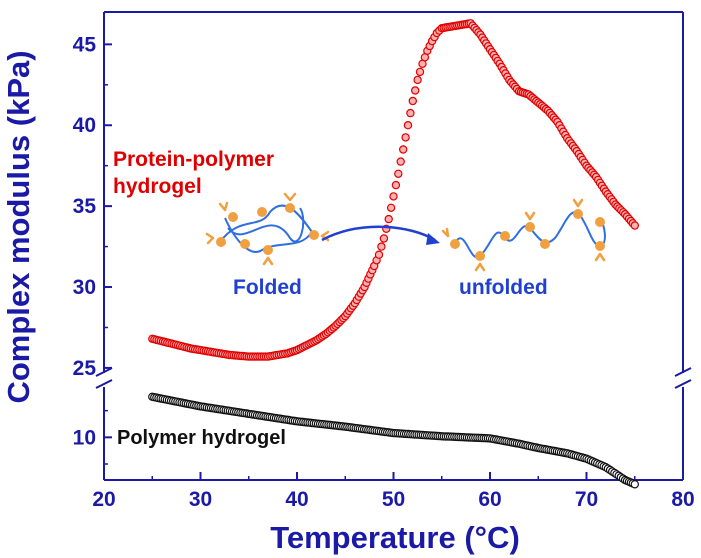 The width and height of the screenshot is (701, 558). I want to click on y-tick-label: 45, so click(85, 44).